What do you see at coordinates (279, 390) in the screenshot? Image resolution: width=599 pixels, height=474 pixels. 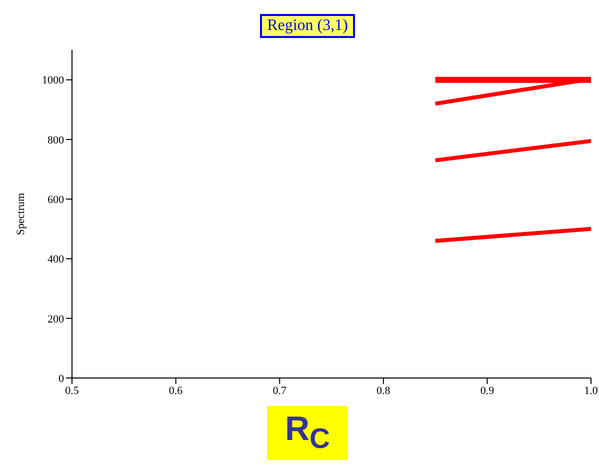 I see `x-tick-label: 0.7` at bounding box center [279, 390].